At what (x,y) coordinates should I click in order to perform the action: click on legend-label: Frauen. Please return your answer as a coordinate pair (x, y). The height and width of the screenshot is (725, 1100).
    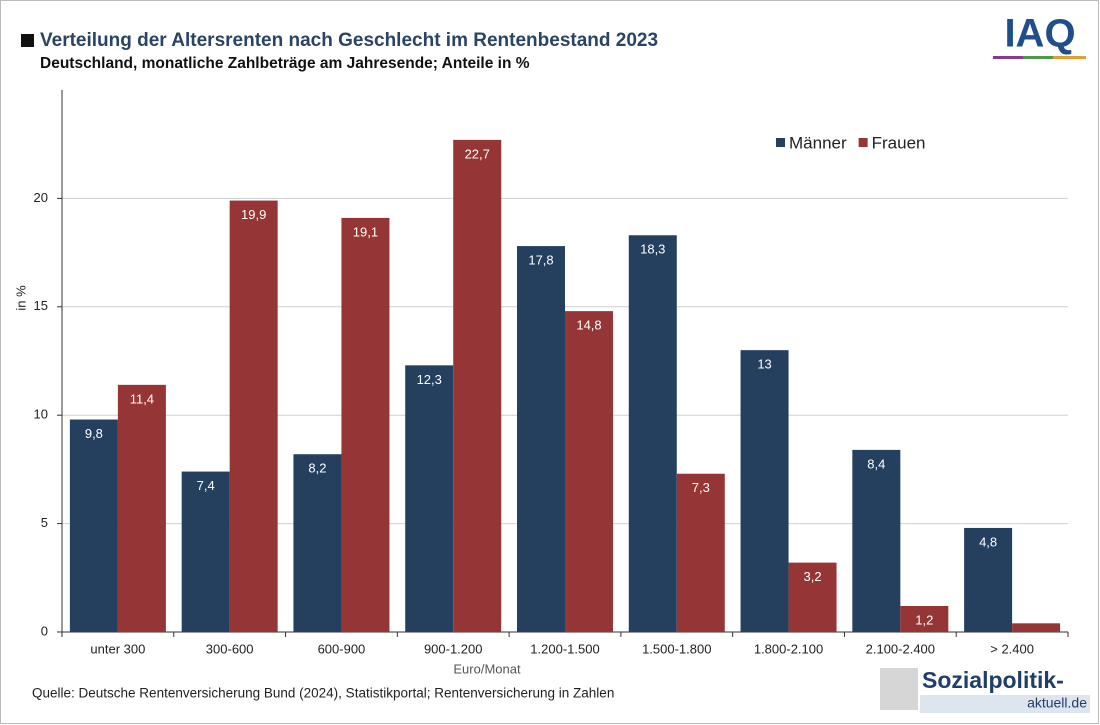
    Looking at the image, I should click on (899, 142).